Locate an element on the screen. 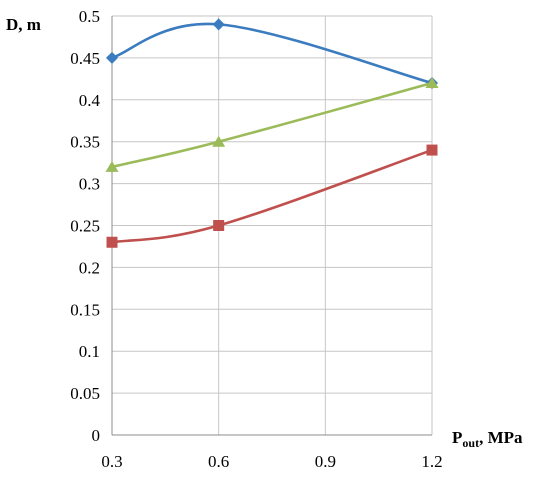  y-tick-label: 0.15 is located at coordinates (85, 309).